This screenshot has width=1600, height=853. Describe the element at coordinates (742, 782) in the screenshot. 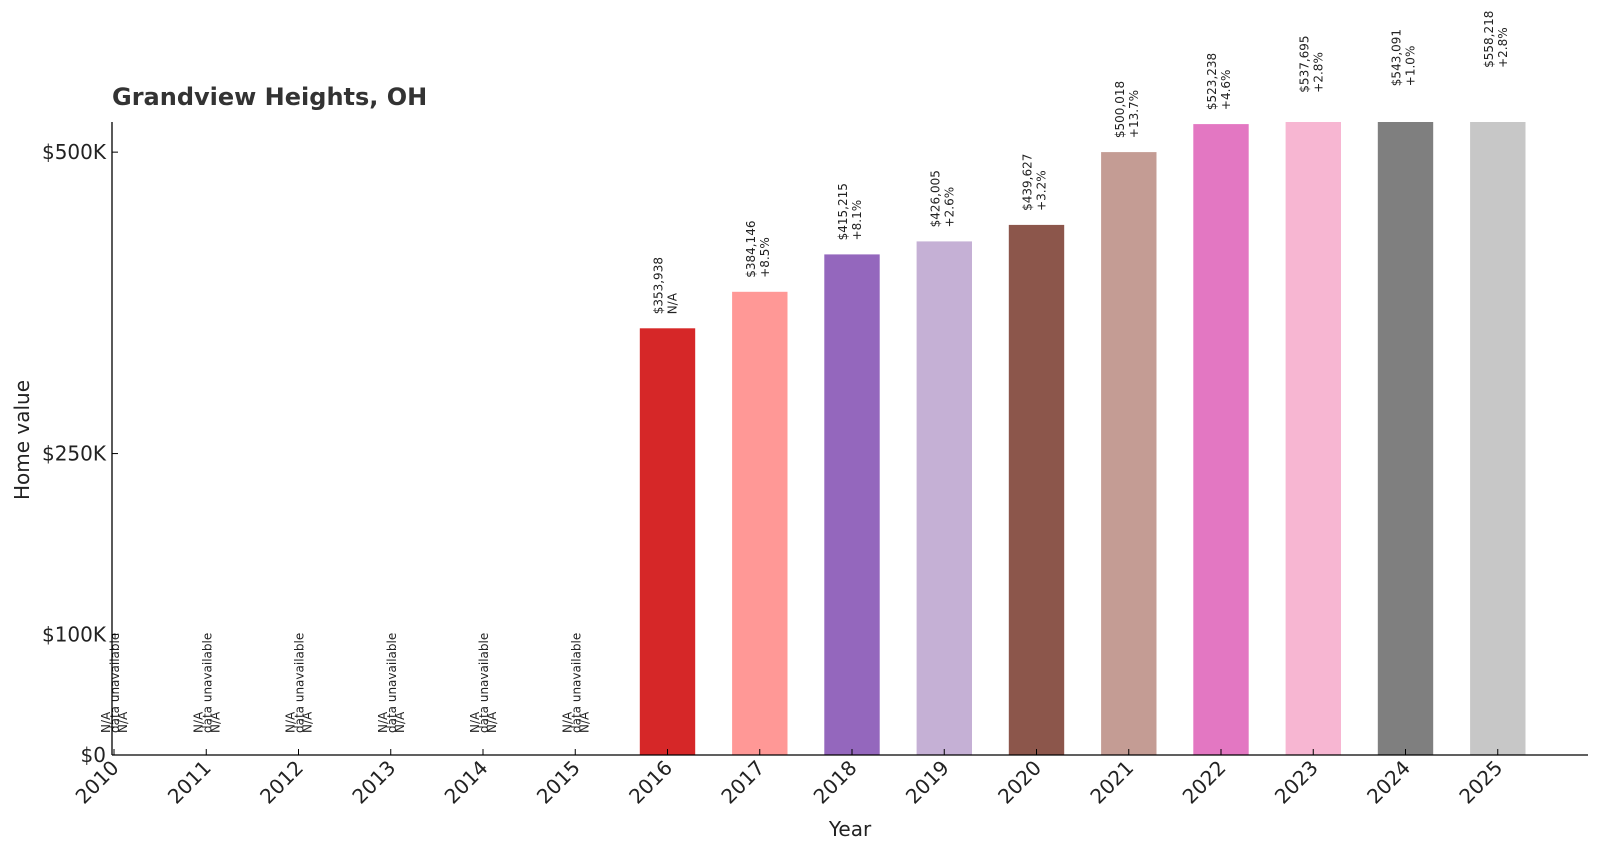

I see `x-tick-label-2017: 2017` at that location.